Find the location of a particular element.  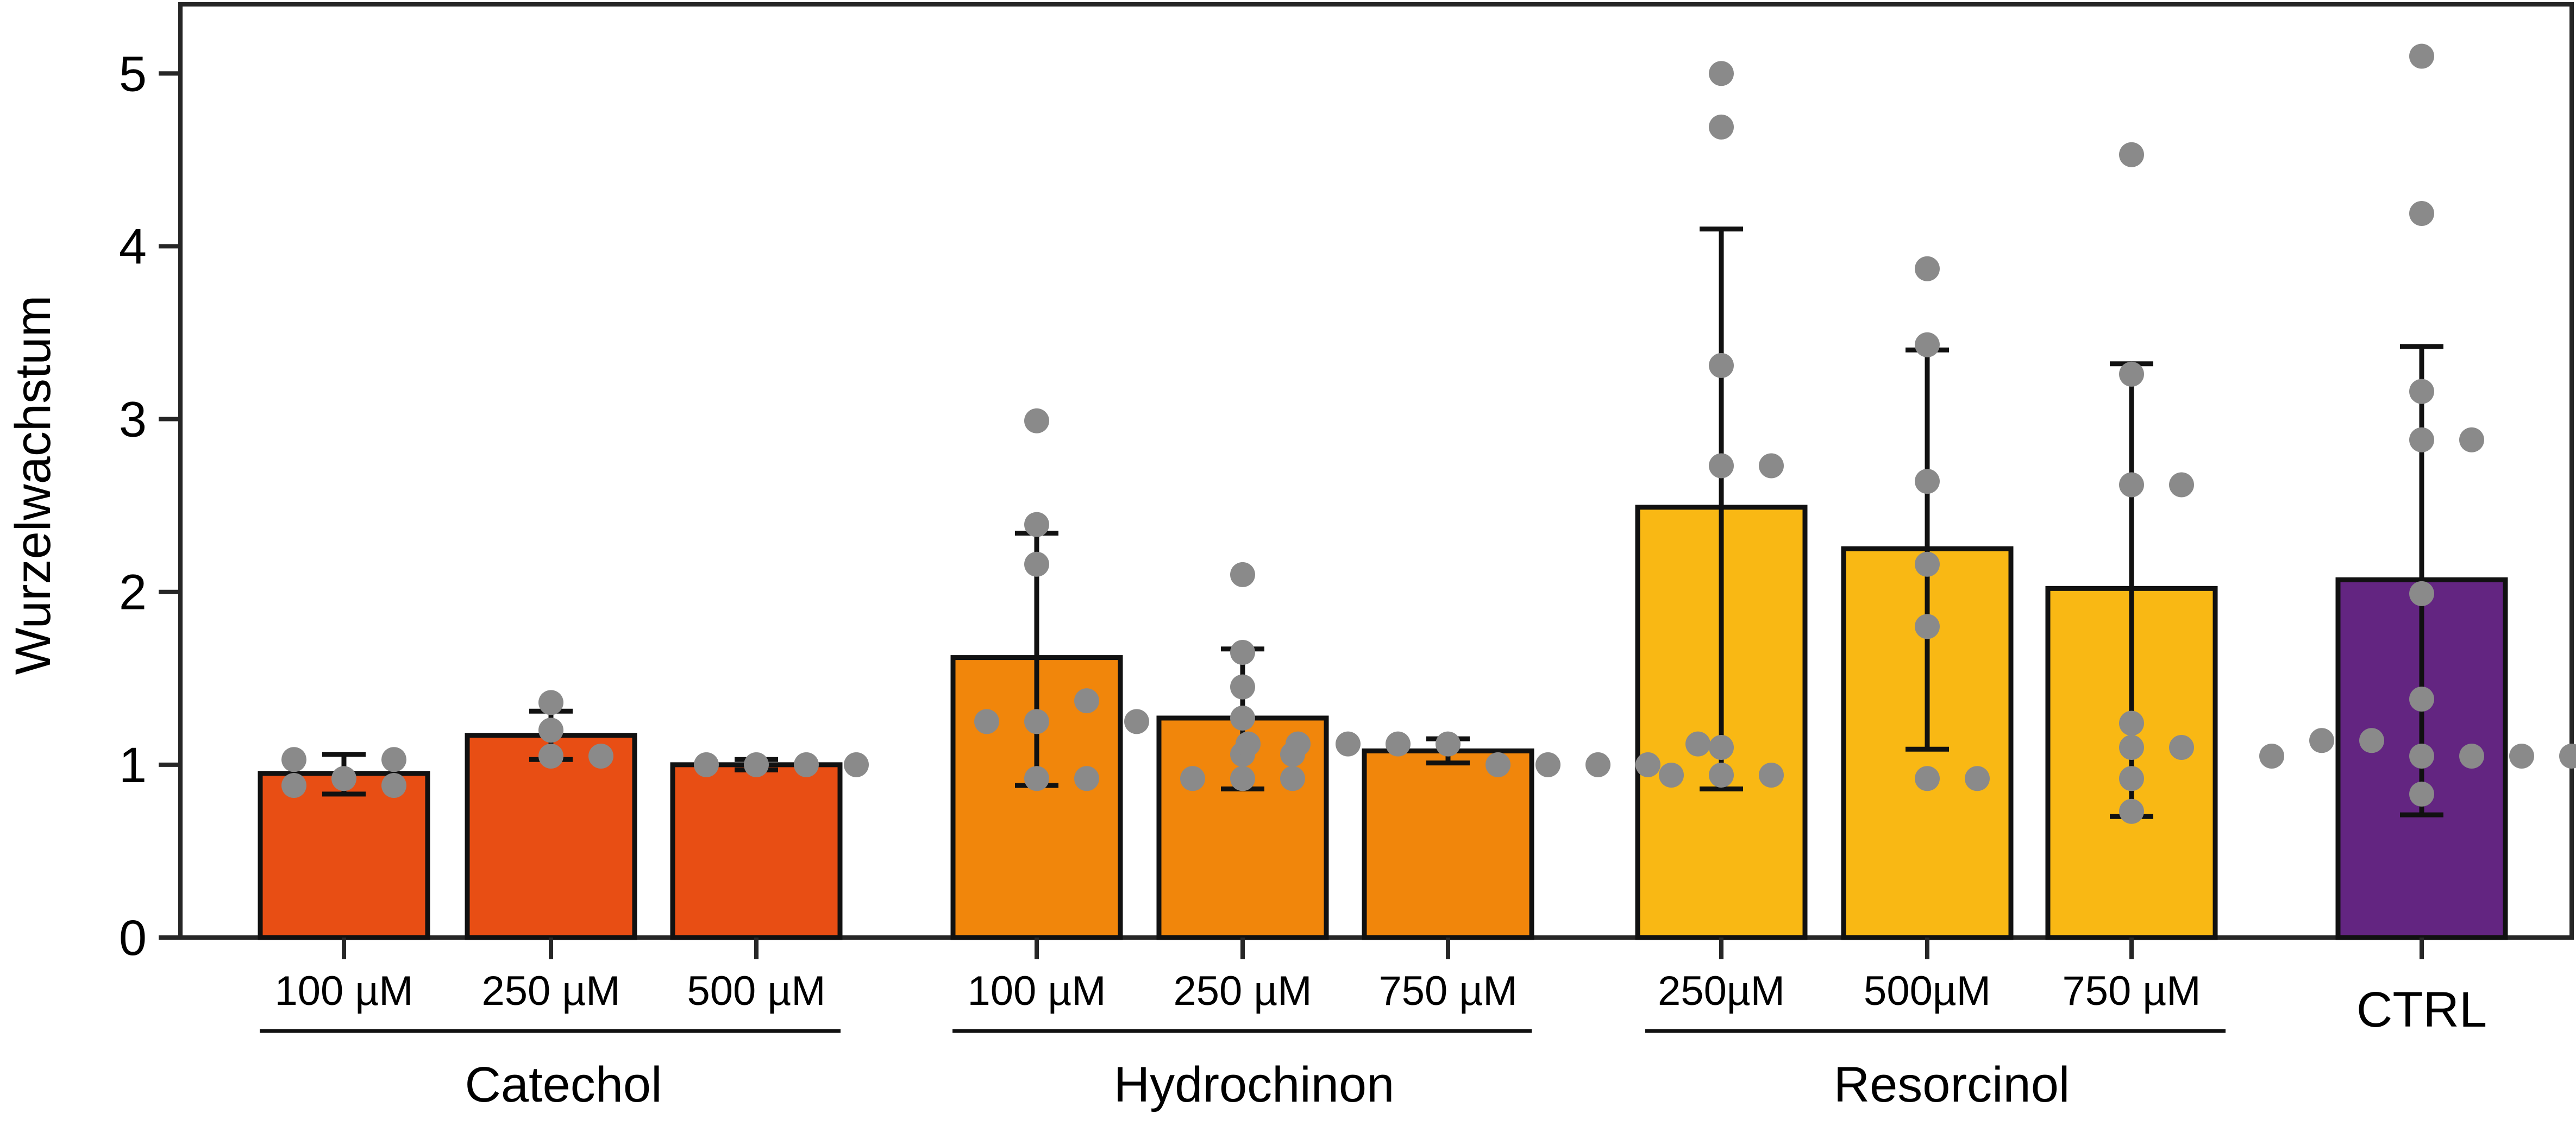

y-tick-label: 3 is located at coordinates (133, 420).